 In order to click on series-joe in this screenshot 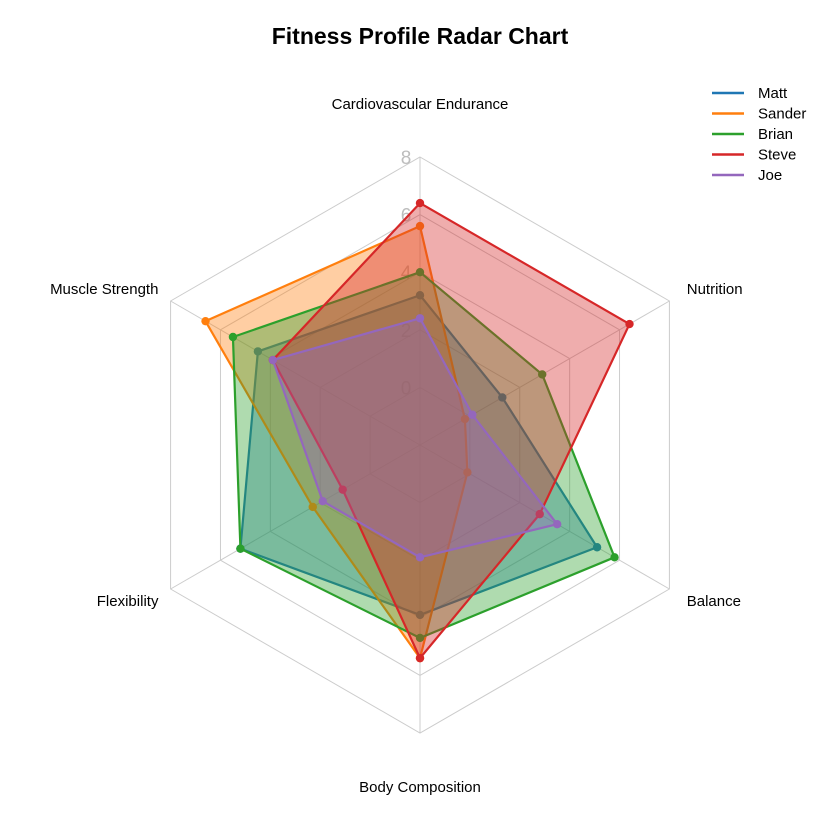, I will do `click(415, 438)`.